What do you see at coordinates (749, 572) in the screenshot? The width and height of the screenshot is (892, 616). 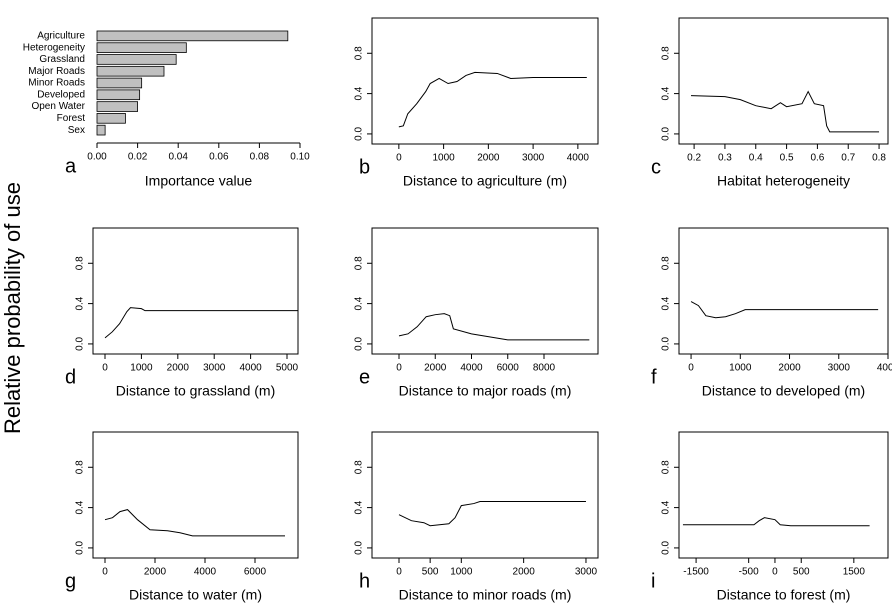 I see `x-tick-label: -500` at bounding box center [749, 572].